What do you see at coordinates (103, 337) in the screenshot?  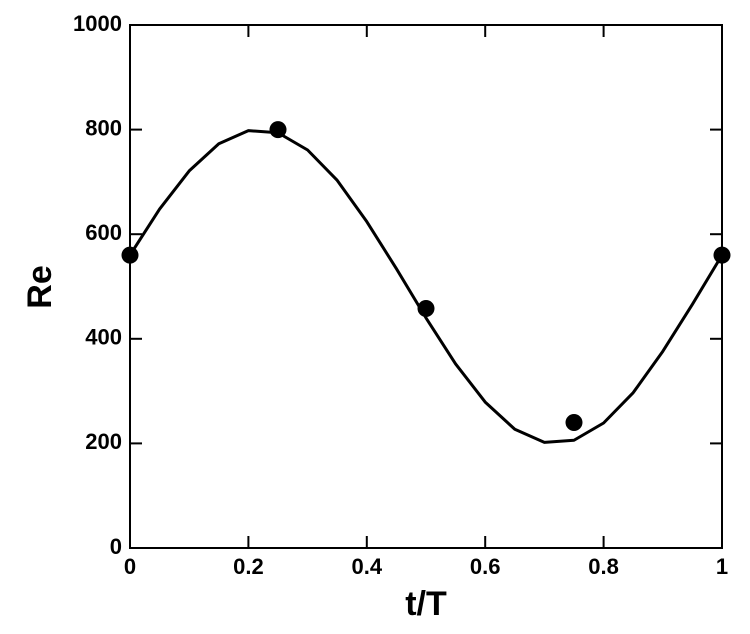 I see `y-tick-label: 400` at bounding box center [103, 337].